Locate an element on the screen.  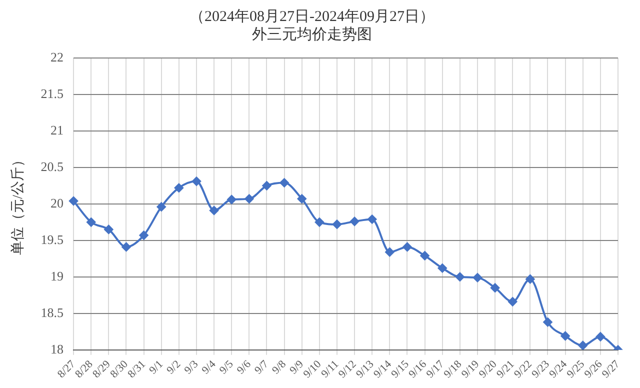
y-tick-label: 18 is located at coordinates (57, 348).